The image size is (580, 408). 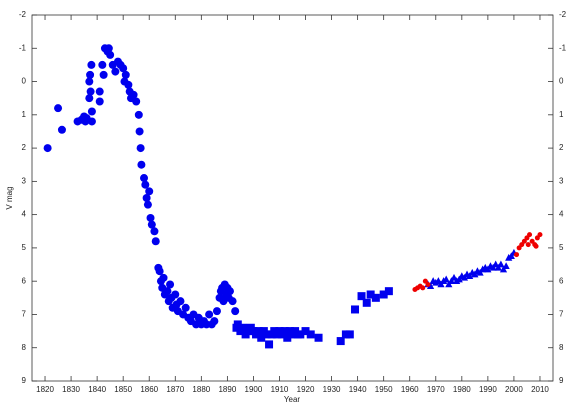 What do you see at coordinates (561, 380) in the screenshot?
I see `y-tick-label-right: 9` at bounding box center [561, 380].